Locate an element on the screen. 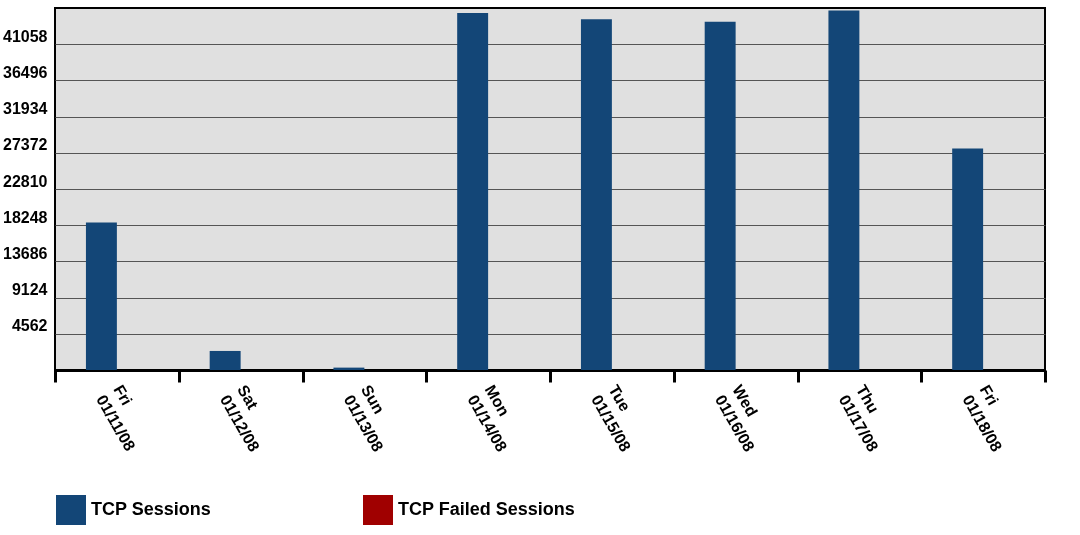  y-tick-label: 27372 is located at coordinates (25, 145).